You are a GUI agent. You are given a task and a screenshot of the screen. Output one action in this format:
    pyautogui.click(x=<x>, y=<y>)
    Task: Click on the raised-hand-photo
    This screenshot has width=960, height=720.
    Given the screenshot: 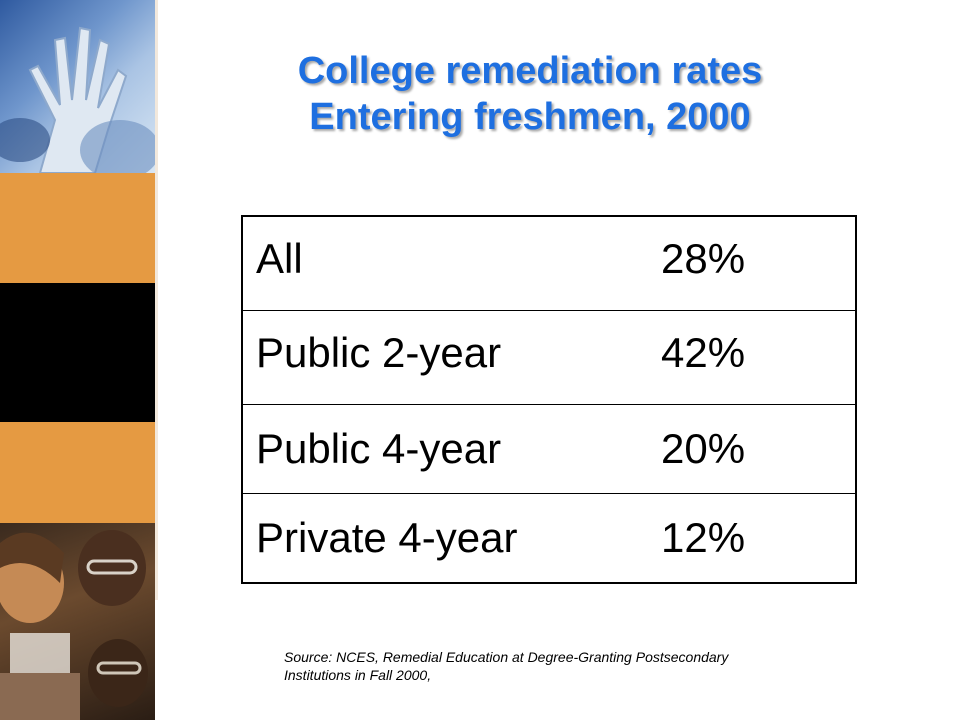 What is the action you would take?
    pyautogui.click(x=77, y=86)
    